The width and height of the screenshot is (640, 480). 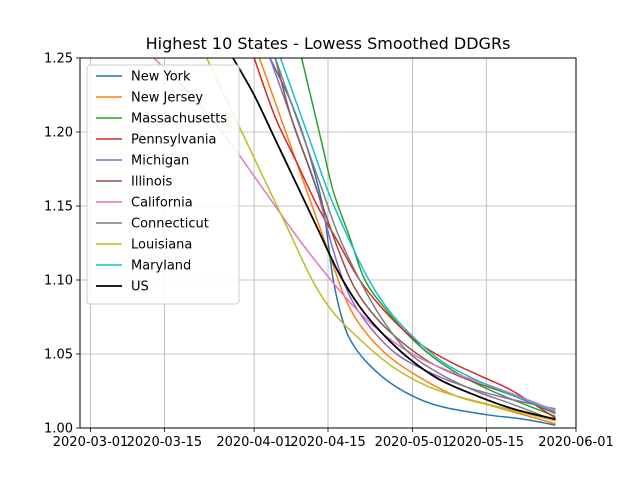 What do you see at coordinates (328, 442) in the screenshot?
I see `x-tick-label: 2020-04-15` at bounding box center [328, 442].